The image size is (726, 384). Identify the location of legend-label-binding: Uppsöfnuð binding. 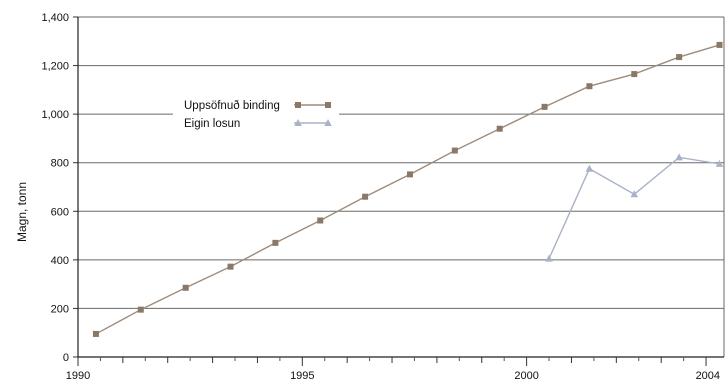
(232, 106).